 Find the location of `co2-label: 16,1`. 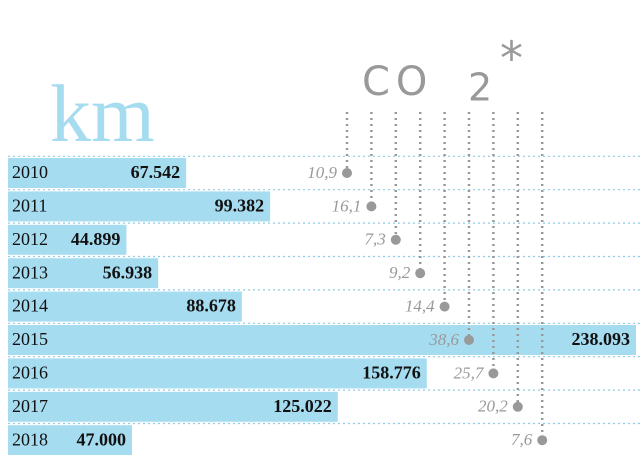

co2-label: 16,1 is located at coordinates (347, 205).